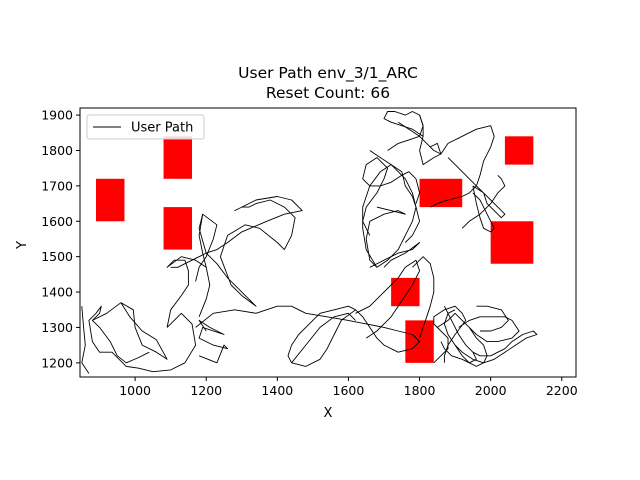  I want to click on y-tick-label: 1500, so click(57, 256).